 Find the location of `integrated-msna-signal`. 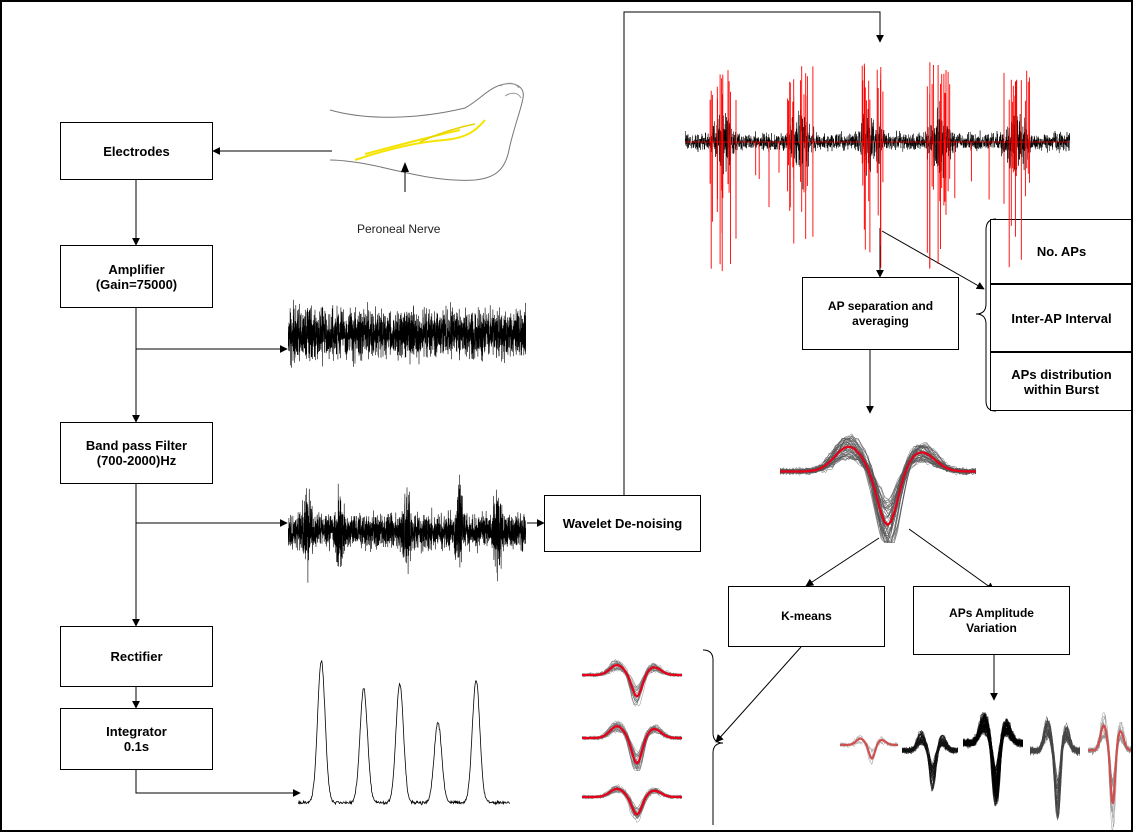

integrated-msna-signal is located at coordinates (404, 733).